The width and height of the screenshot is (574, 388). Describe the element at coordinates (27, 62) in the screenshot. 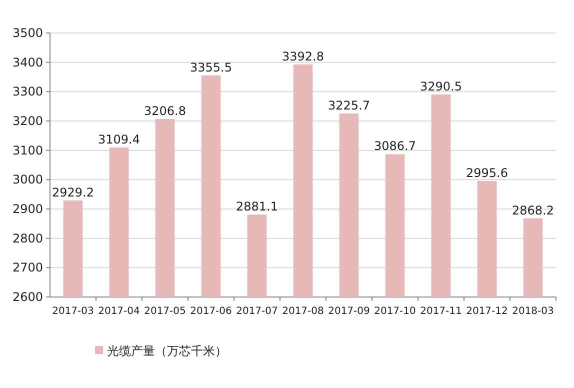

I see `y-tick-label: 3400` at that location.